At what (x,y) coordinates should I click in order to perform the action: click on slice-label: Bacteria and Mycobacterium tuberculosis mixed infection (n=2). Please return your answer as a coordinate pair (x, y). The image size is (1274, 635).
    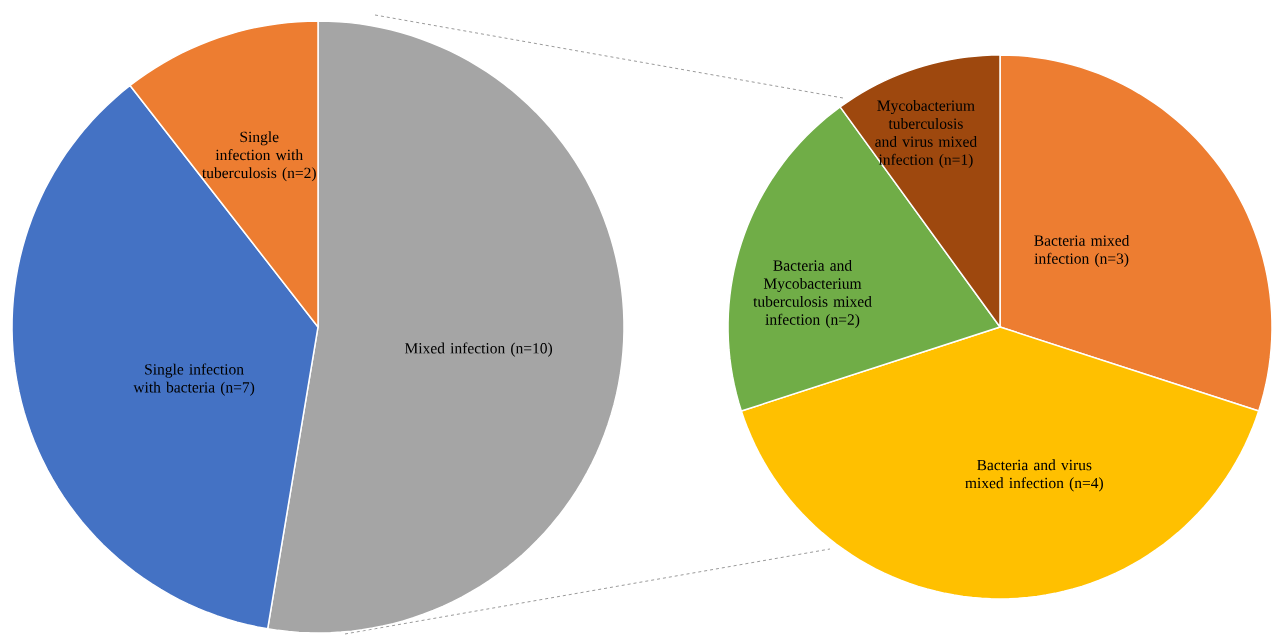
    Looking at the image, I should click on (812, 293).